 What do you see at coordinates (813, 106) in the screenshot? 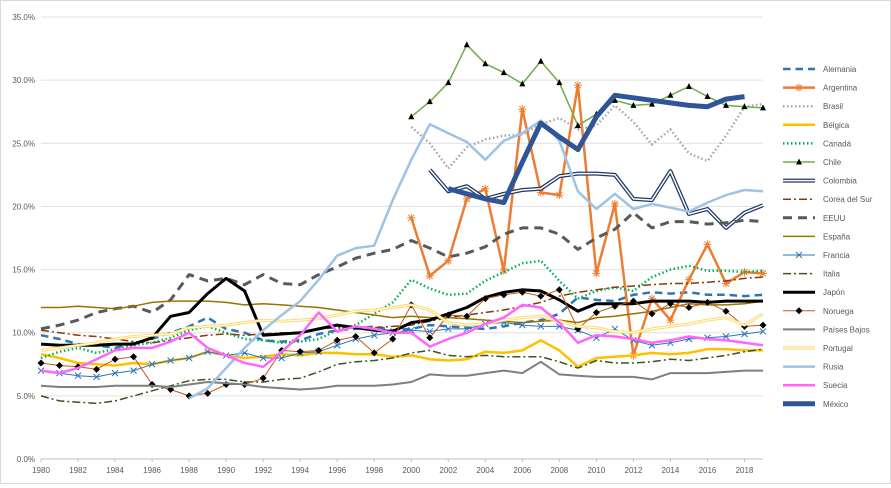
I see `legend-item-brasil: Brasil` at bounding box center [813, 106].